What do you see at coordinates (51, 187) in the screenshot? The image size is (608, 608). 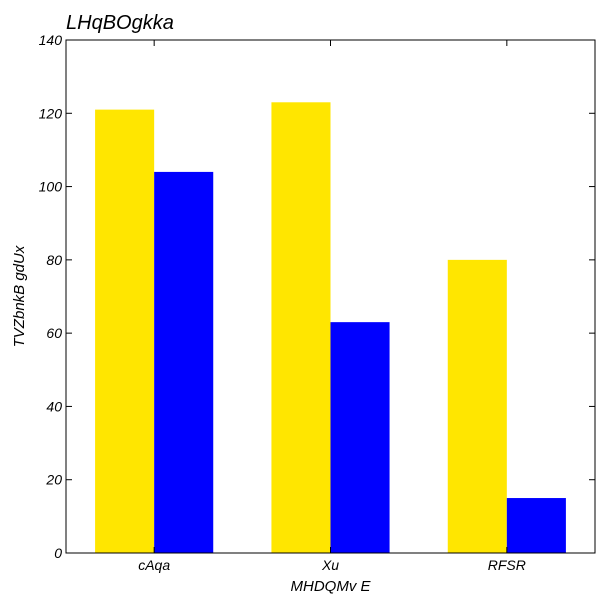 I see `y-tick-label: 100` at bounding box center [51, 187].